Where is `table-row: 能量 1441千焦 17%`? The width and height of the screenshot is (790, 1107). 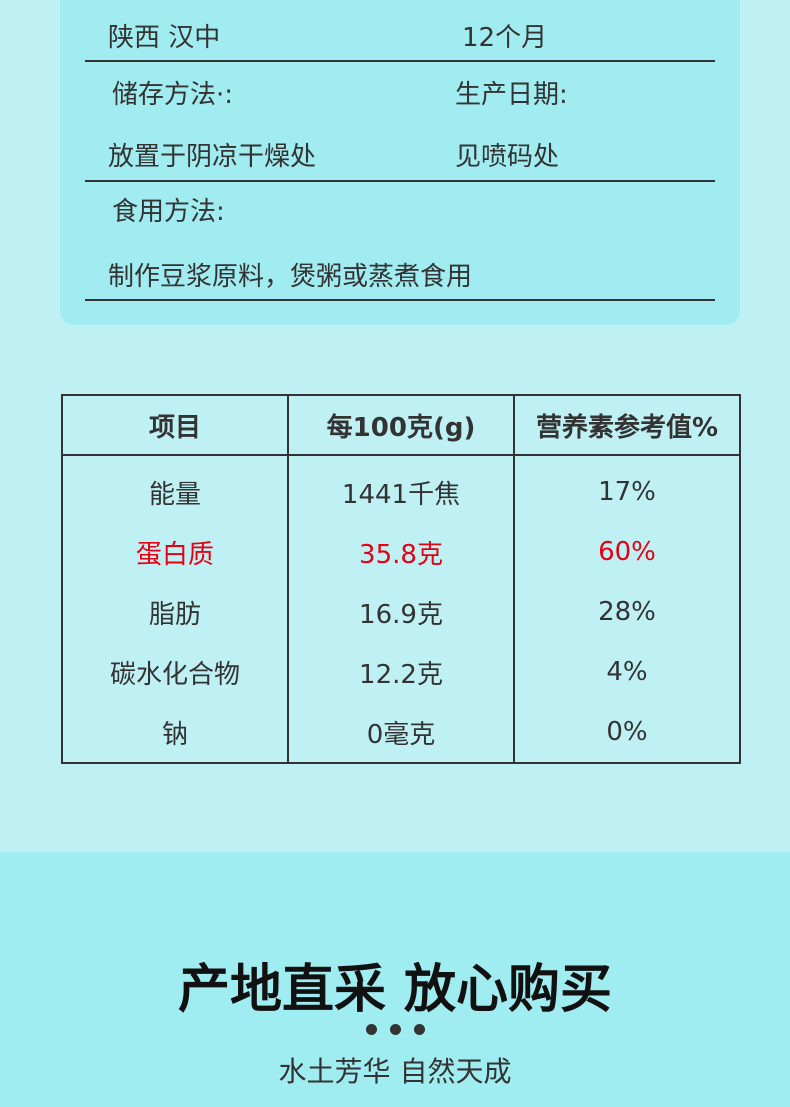 table-row: 能量 1441千焦 17% is located at coordinates (401, 488).